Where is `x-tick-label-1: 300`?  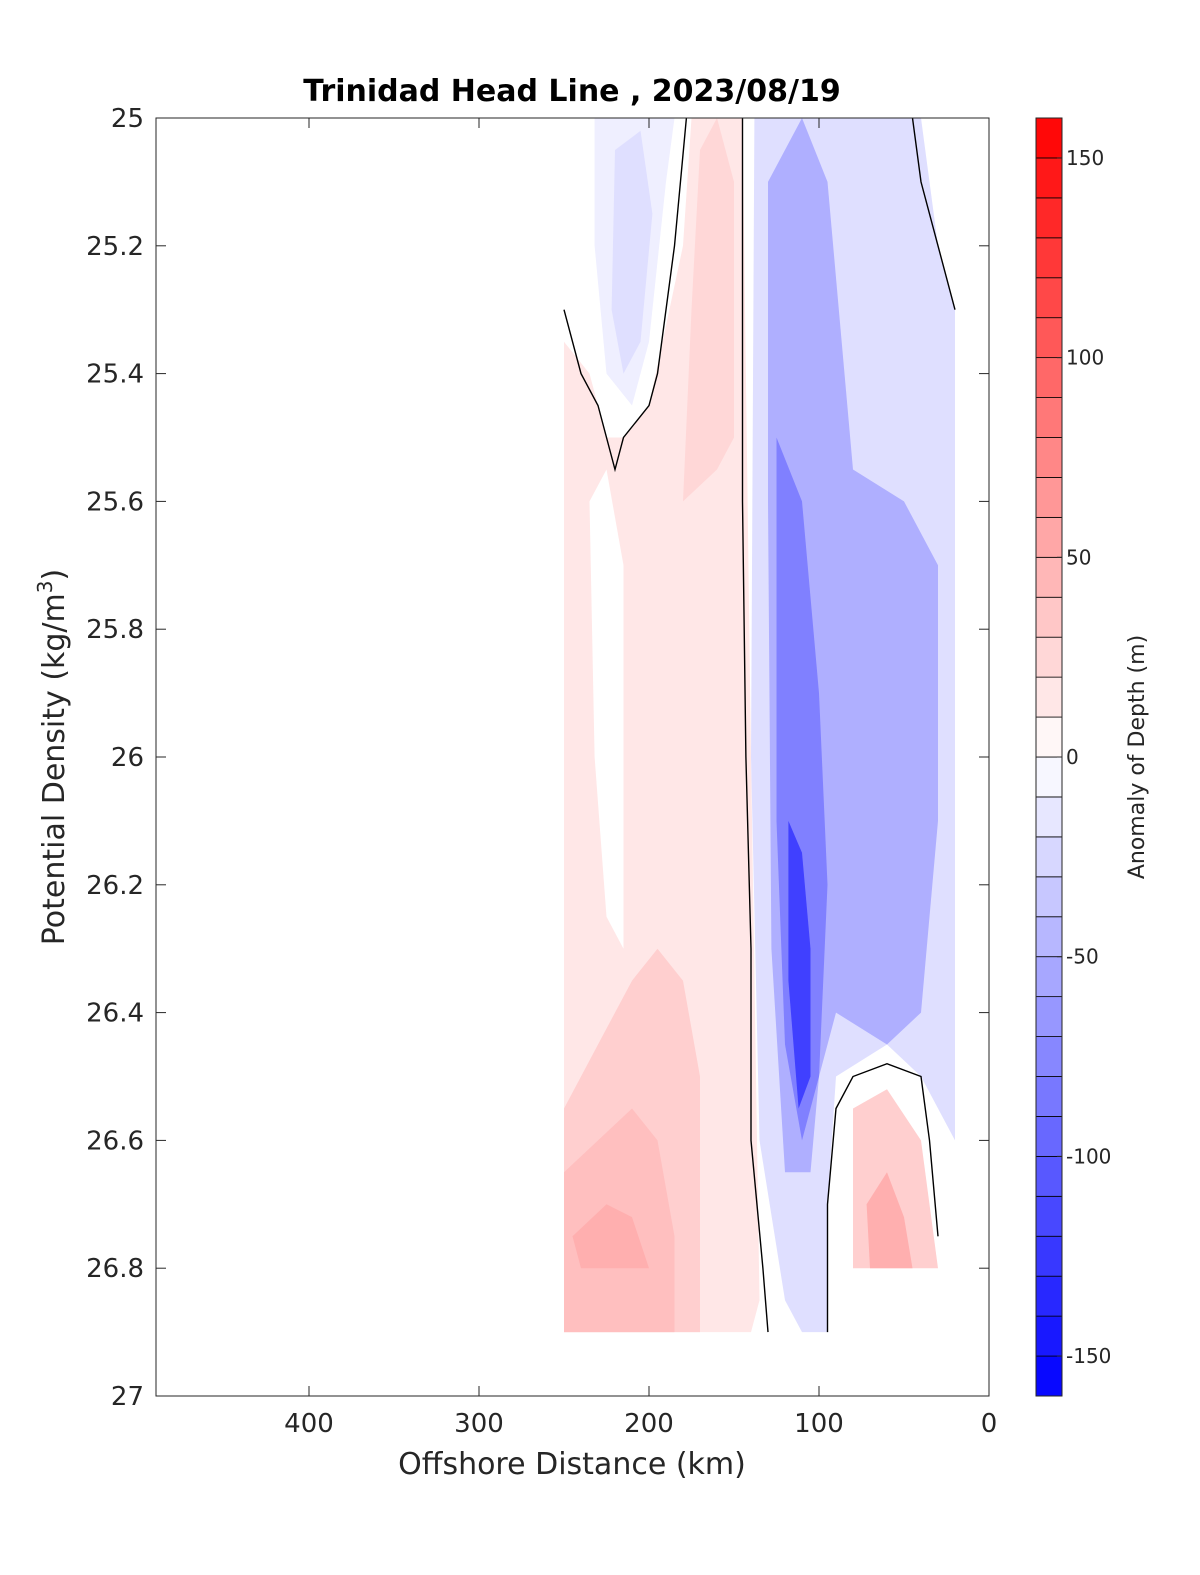 x-tick-label-1: 300 is located at coordinates (479, 1424).